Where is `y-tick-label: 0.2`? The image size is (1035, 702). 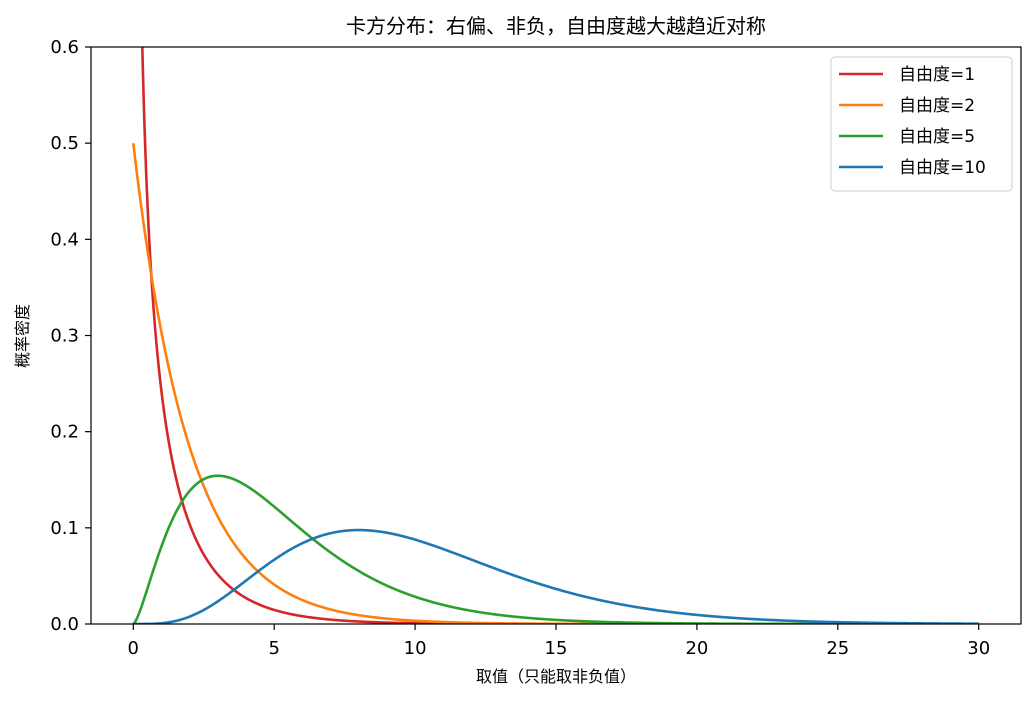 y-tick-label: 0.2 is located at coordinates (64, 432).